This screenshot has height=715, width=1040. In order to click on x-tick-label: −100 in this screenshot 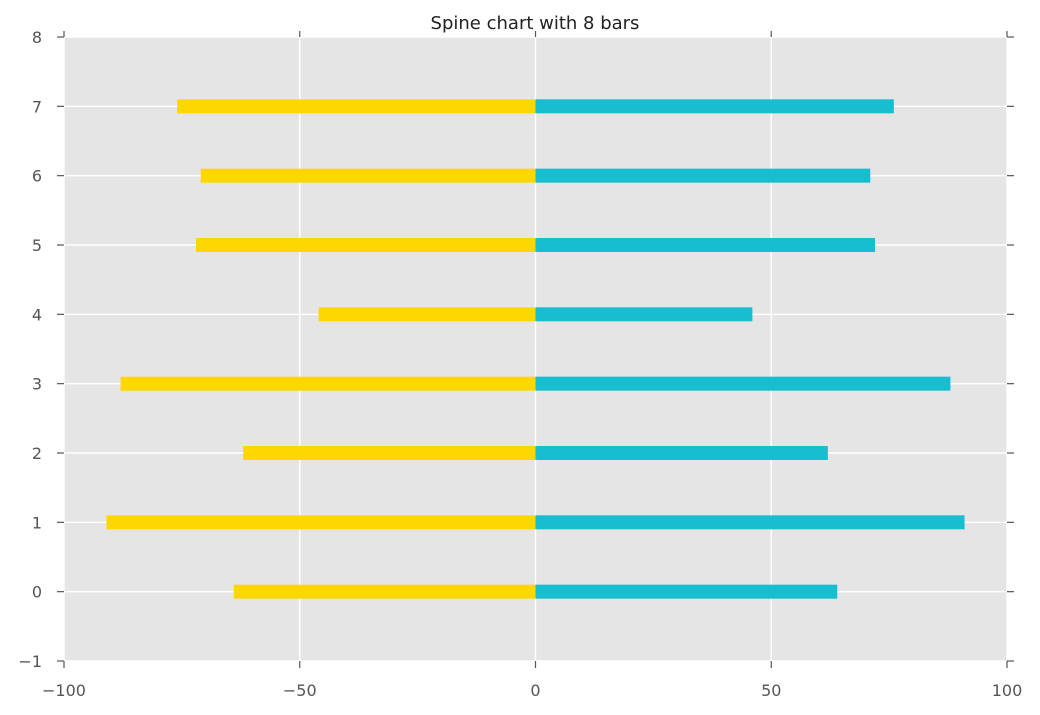, I will do `click(64, 690)`.